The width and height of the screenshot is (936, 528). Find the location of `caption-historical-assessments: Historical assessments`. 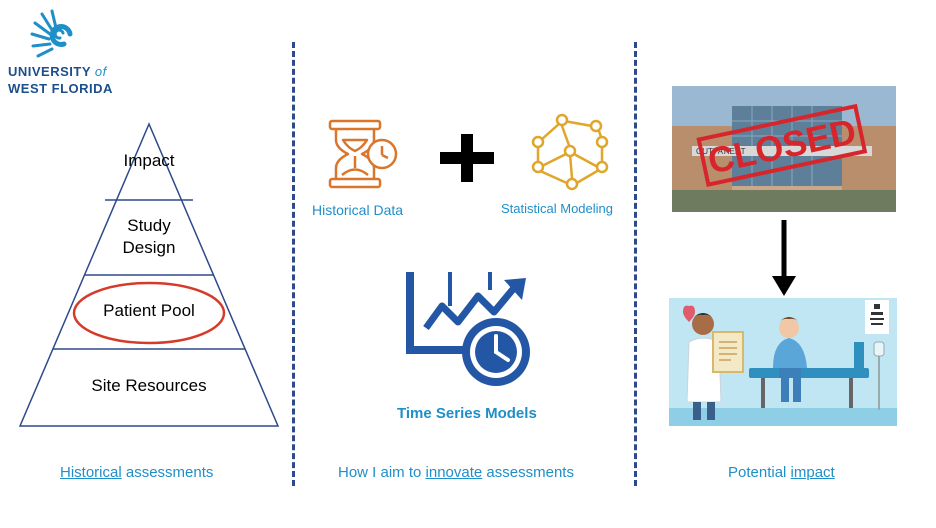

caption-historical-assessments: Historical assessments is located at coordinates (136, 472).